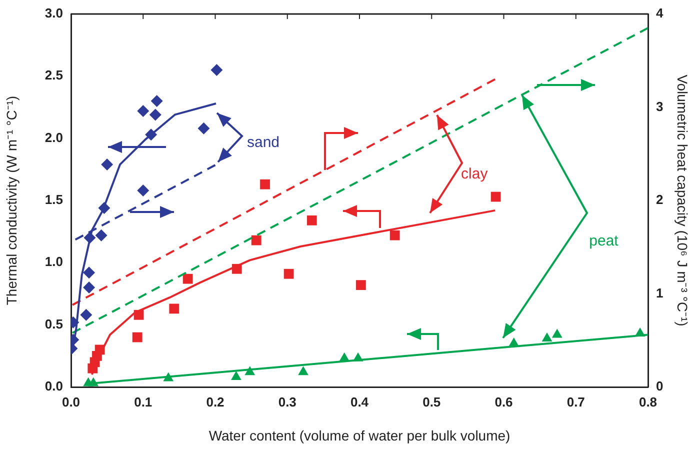 This screenshot has height=449, width=694. Describe the element at coordinates (53, 324) in the screenshot. I see `y-tick-label: 0.5` at that location.